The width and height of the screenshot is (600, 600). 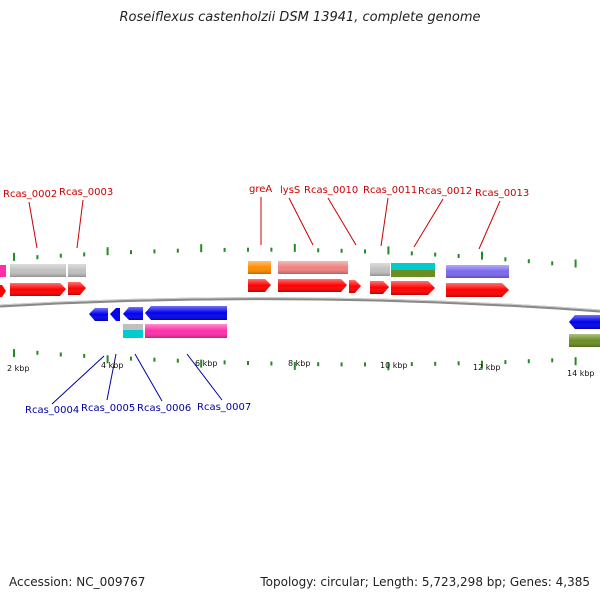 What do you see at coordinates (260, 189) in the screenshot?
I see `gene-label-grea: greA` at bounding box center [260, 189].